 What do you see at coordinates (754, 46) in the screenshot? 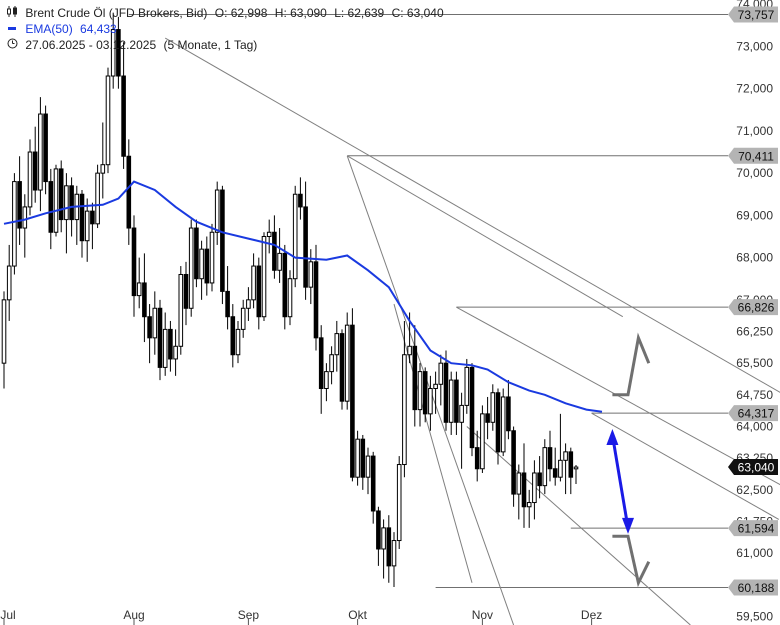
I see `y-tick-label: 73,000` at bounding box center [754, 46].